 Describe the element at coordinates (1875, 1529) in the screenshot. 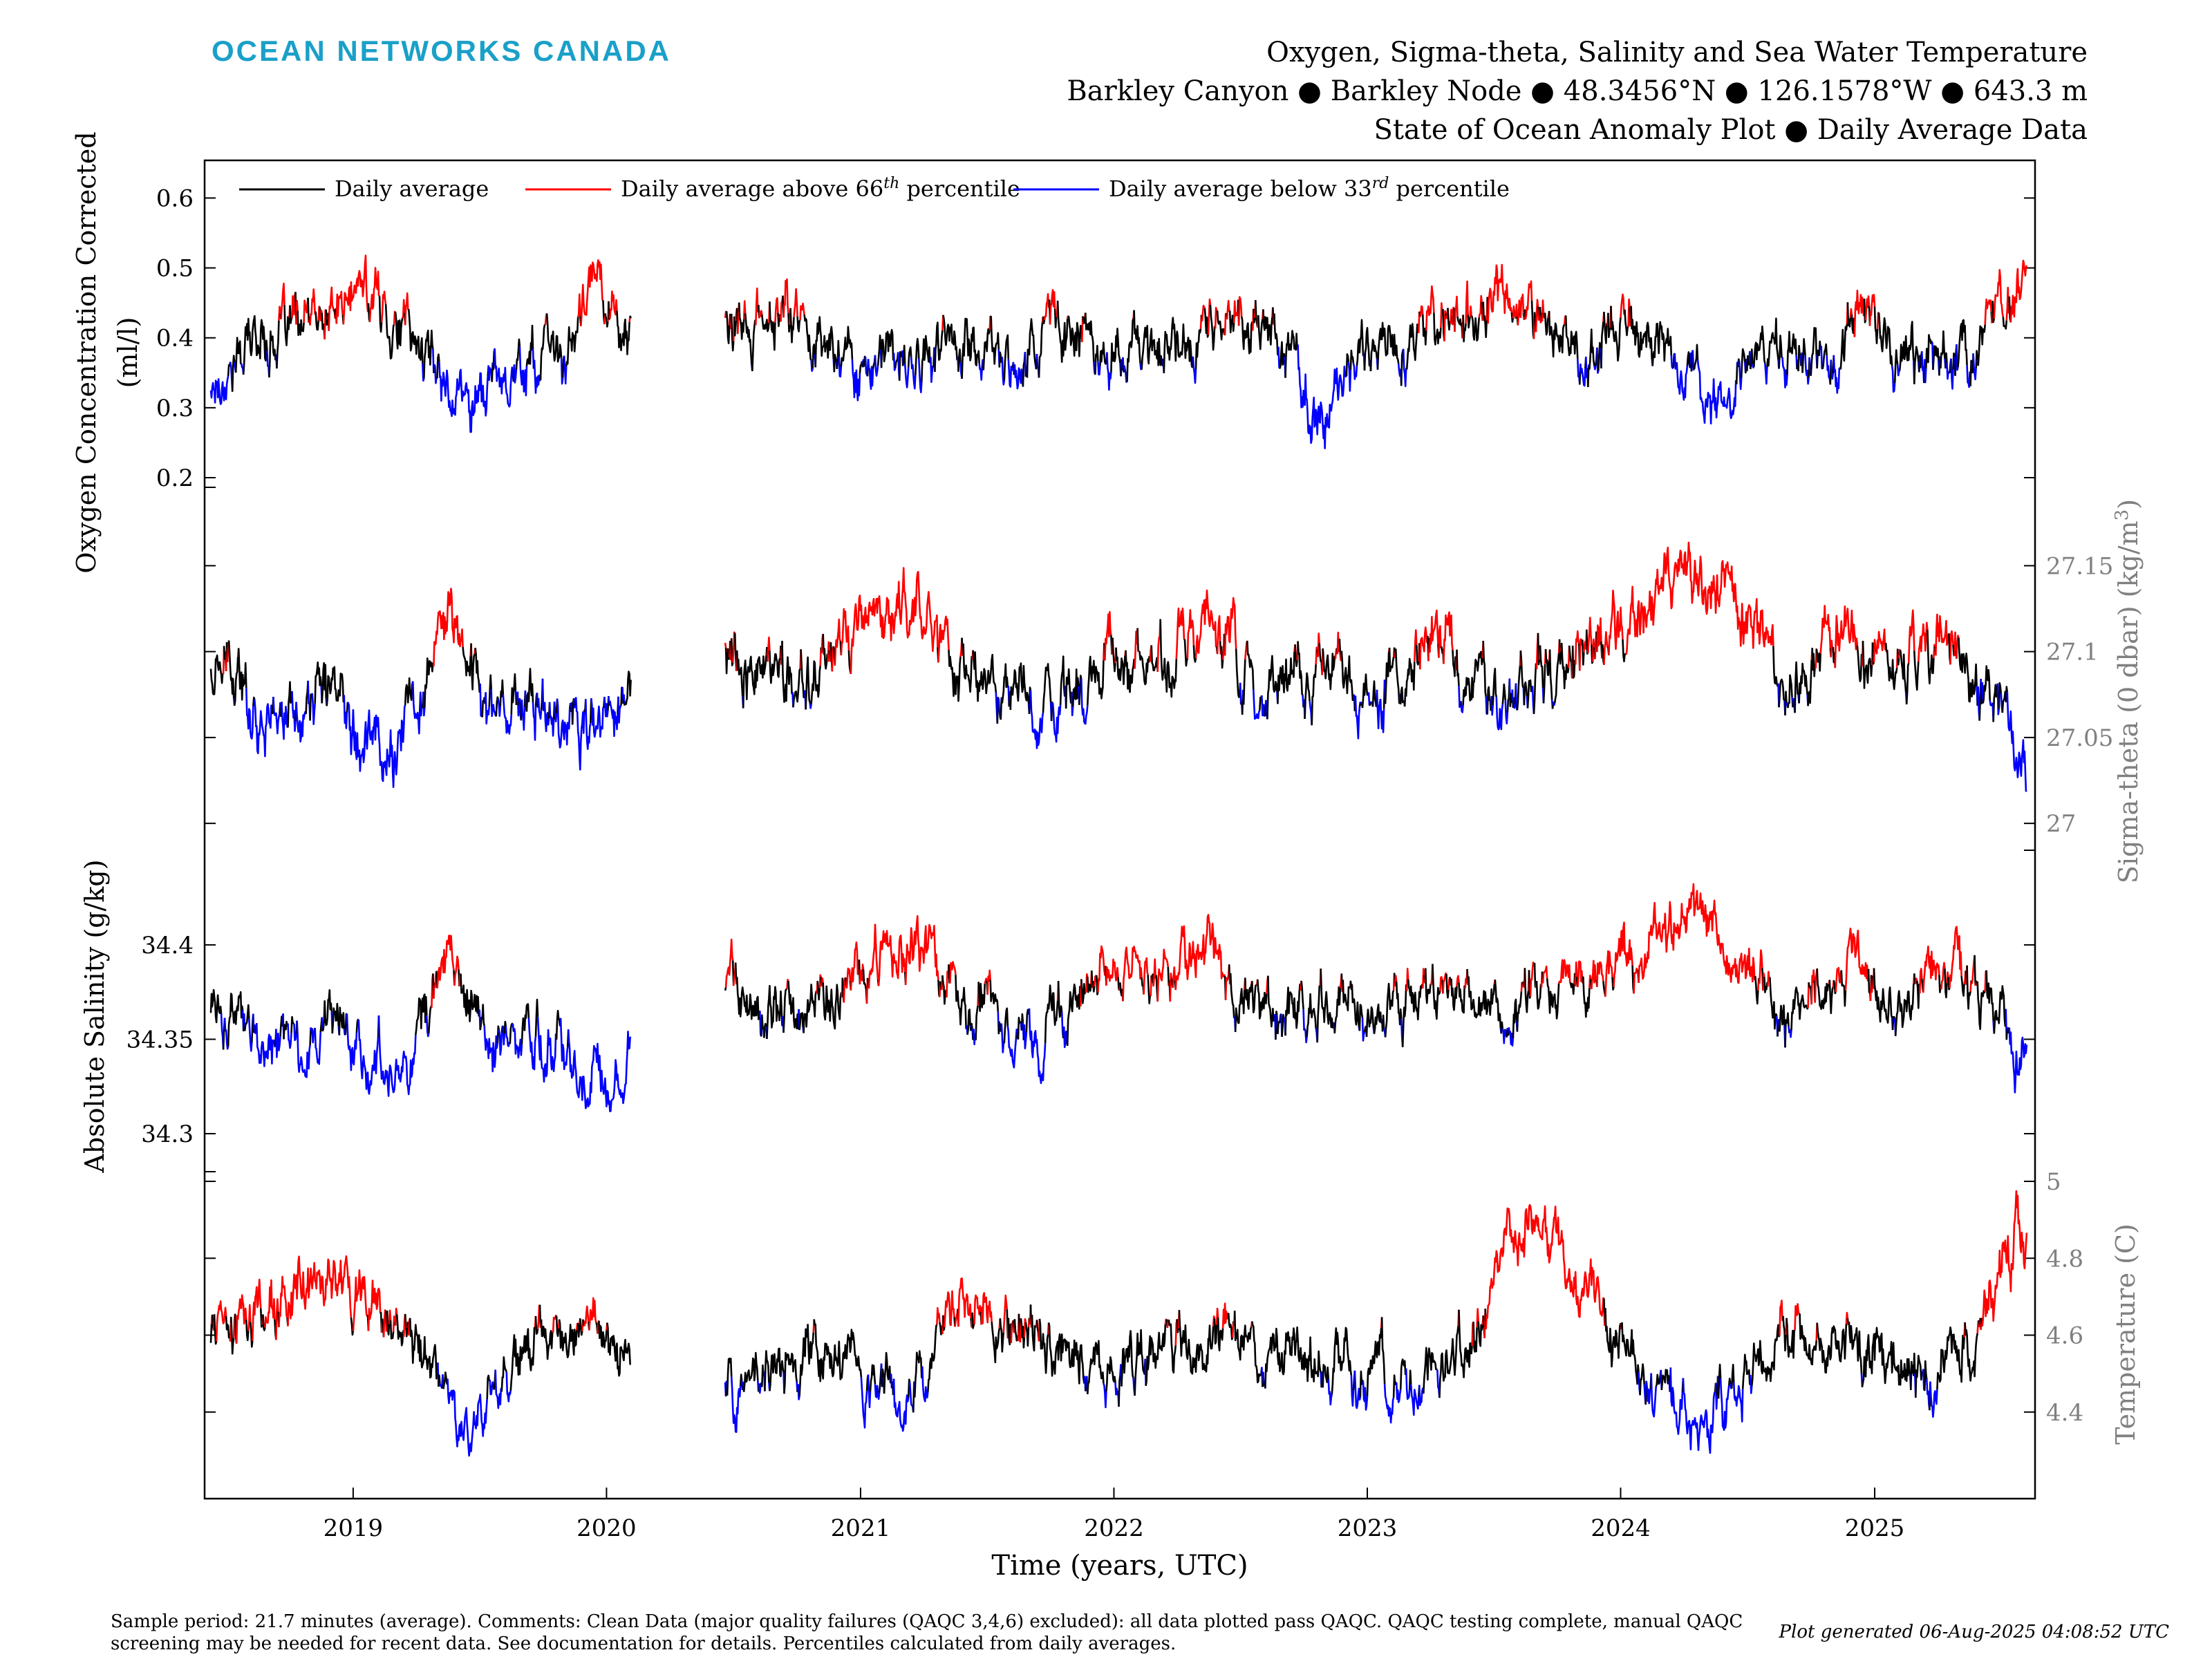

I see `x-tick-label: 2025` at that location.